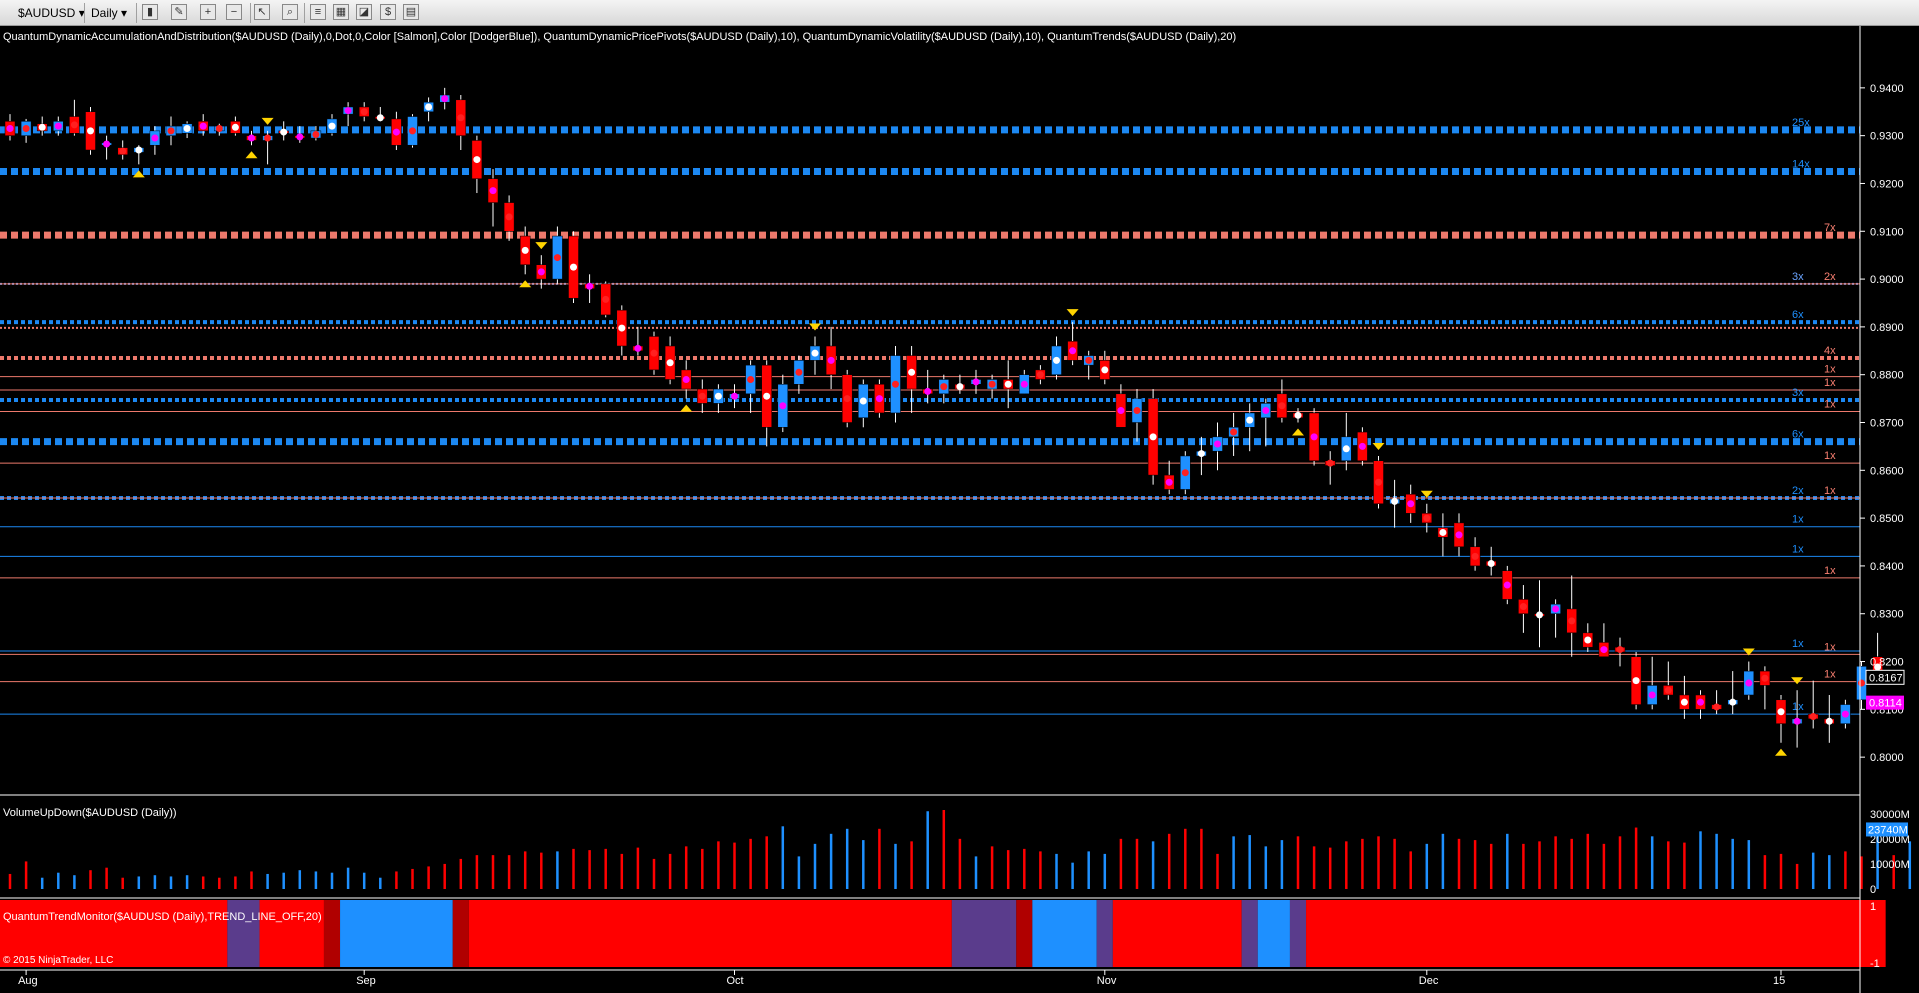 The width and height of the screenshot is (1919, 993). I want to click on pivot-label: 4x, so click(1830, 351).